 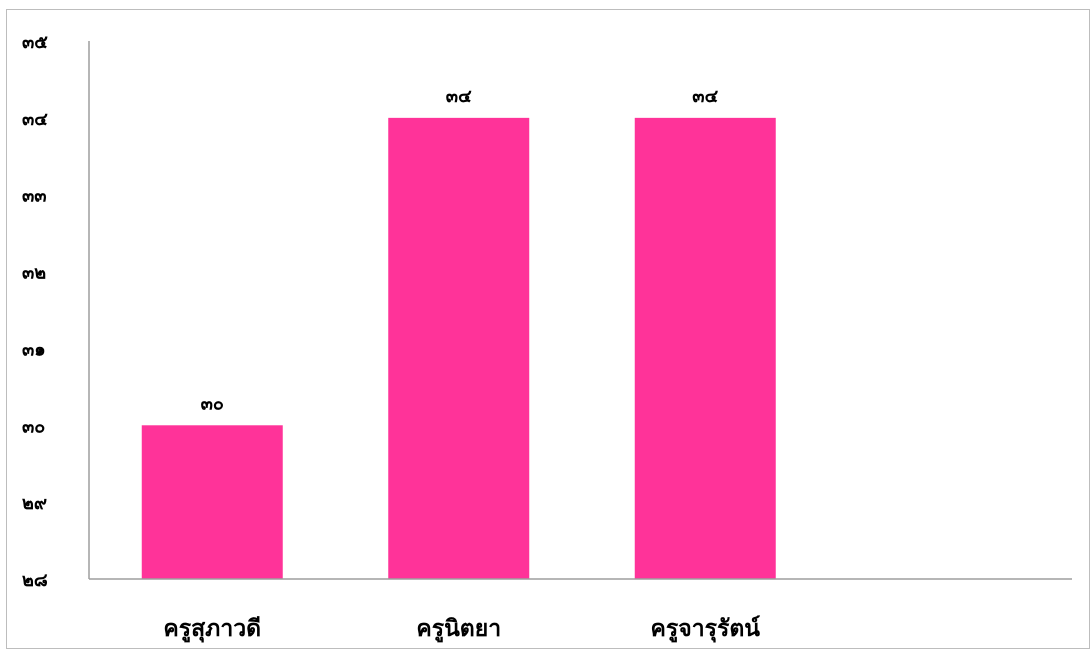 What do you see at coordinates (34, 196) in the screenshot?
I see `y-tick-label: ๓๓` at bounding box center [34, 196].